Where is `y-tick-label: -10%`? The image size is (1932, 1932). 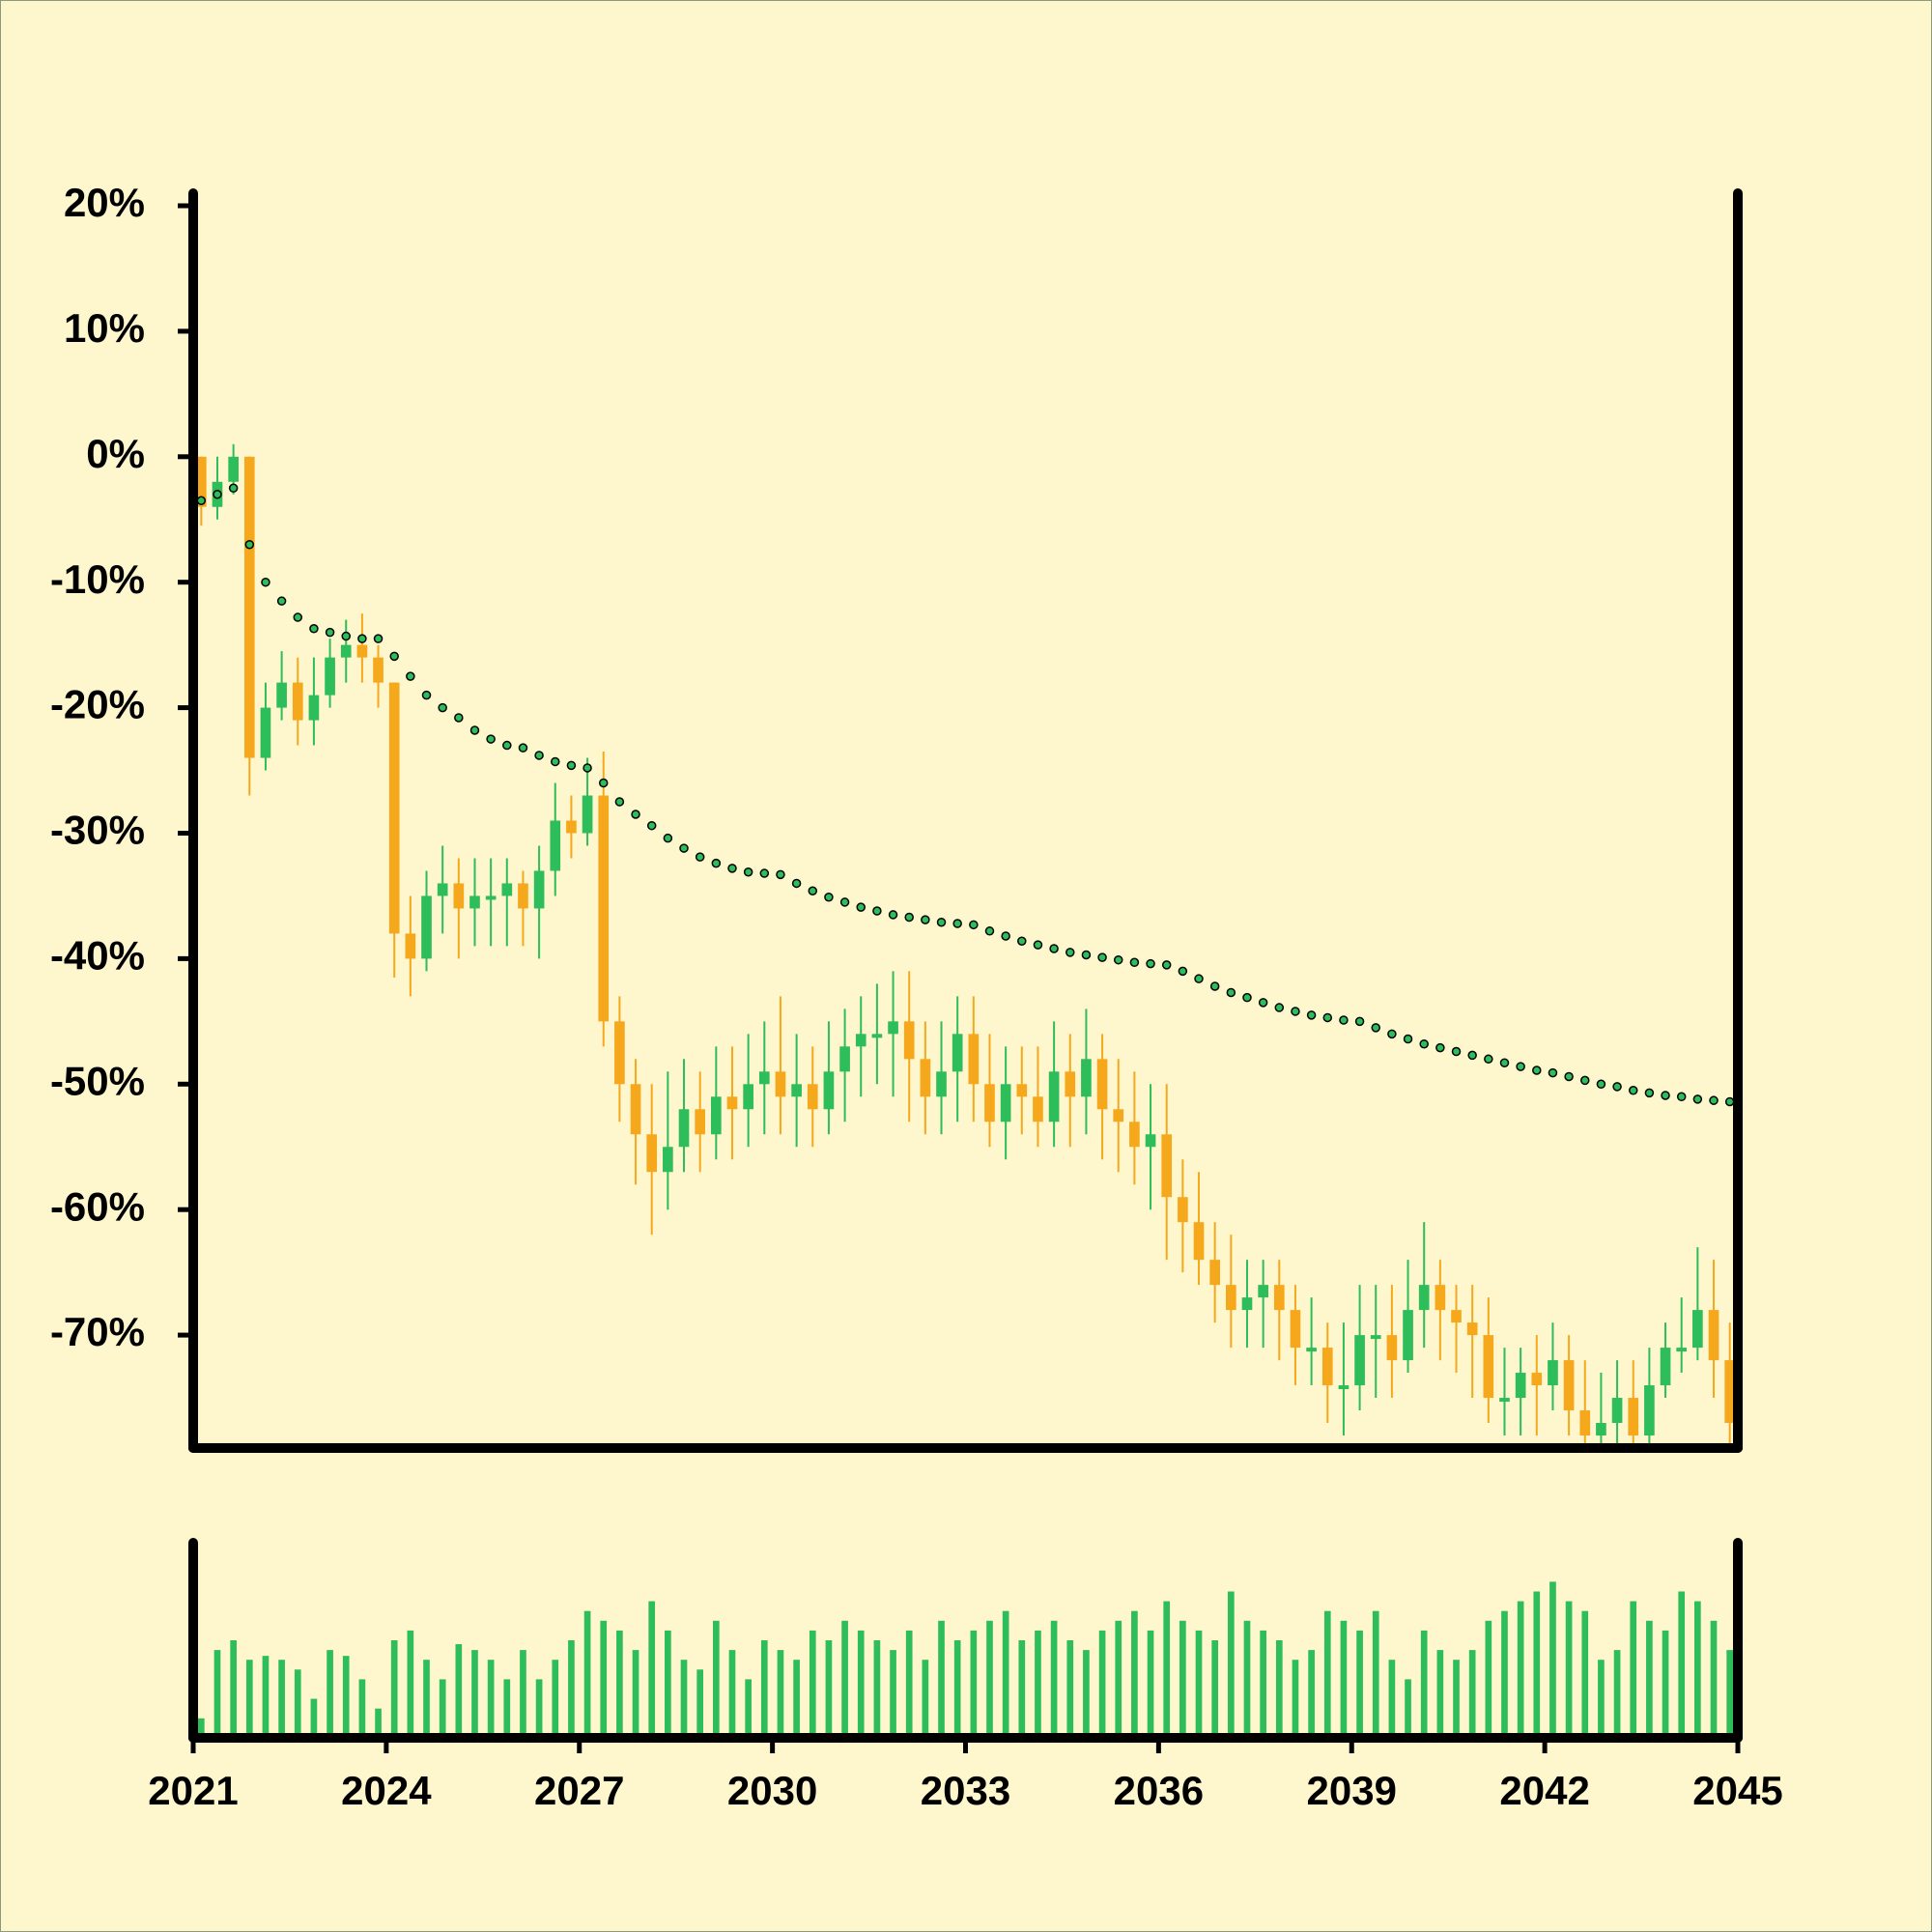
y-tick-label: -10% is located at coordinates (97, 579).